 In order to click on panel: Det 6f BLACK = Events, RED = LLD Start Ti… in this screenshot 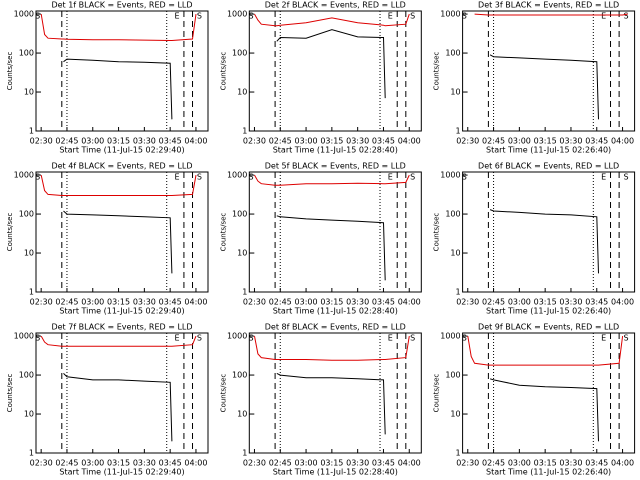, I will do `click(534, 239)`.